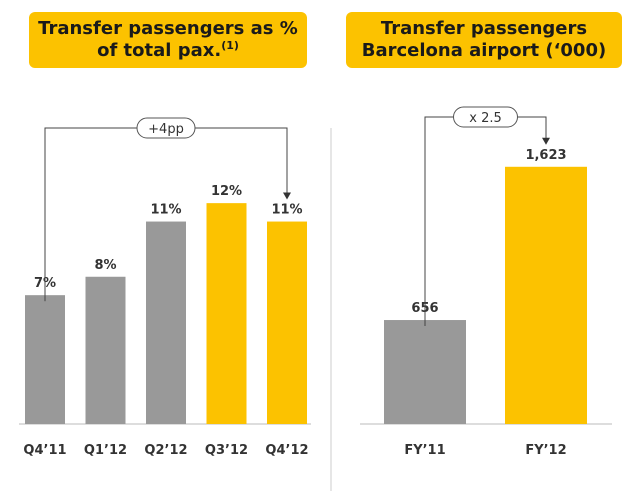  Describe the element at coordinates (545, 450) in the screenshot. I see `chart2-tick-label: FY’12` at that location.